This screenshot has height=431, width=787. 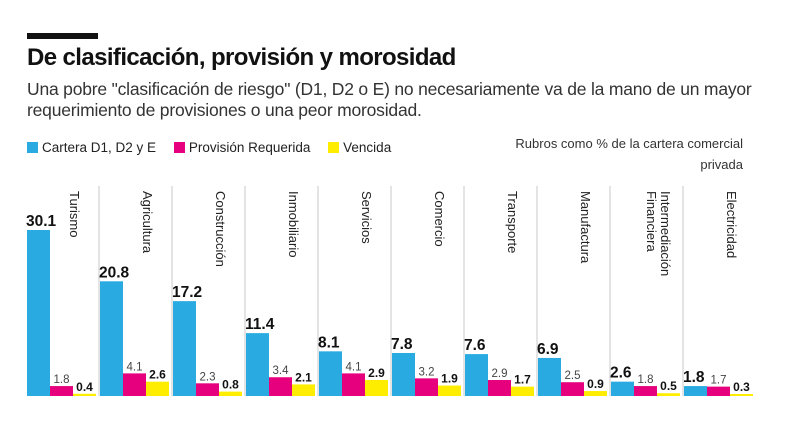 What do you see at coordinates (208, 377) in the screenshot?
I see `data-label: 2.3` at bounding box center [208, 377].